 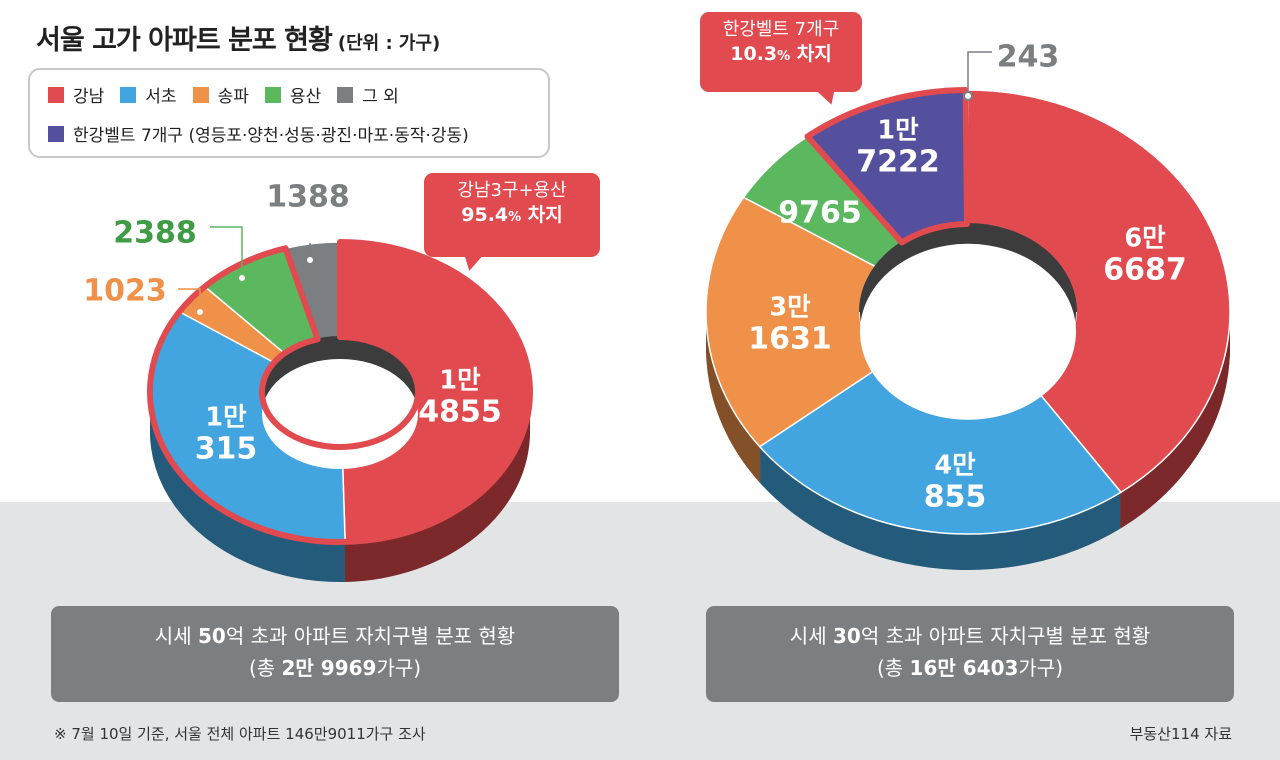 I want to click on legend-label: 서초, so click(x=161, y=97).